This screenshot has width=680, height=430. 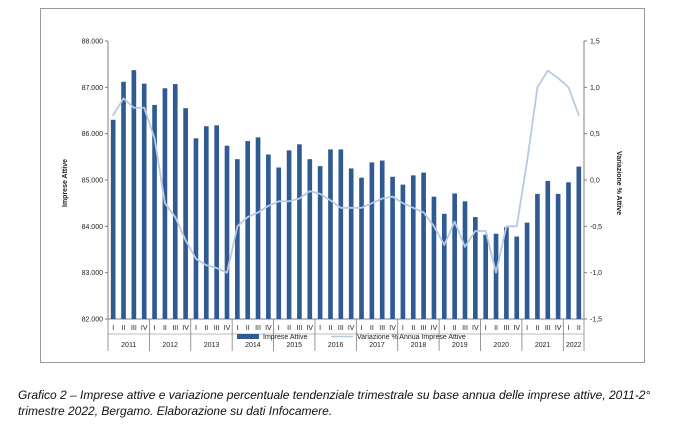 What do you see at coordinates (501, 345) in the screenshot?
I see `x-year-label: 2020` at bounding box center [501, 345].